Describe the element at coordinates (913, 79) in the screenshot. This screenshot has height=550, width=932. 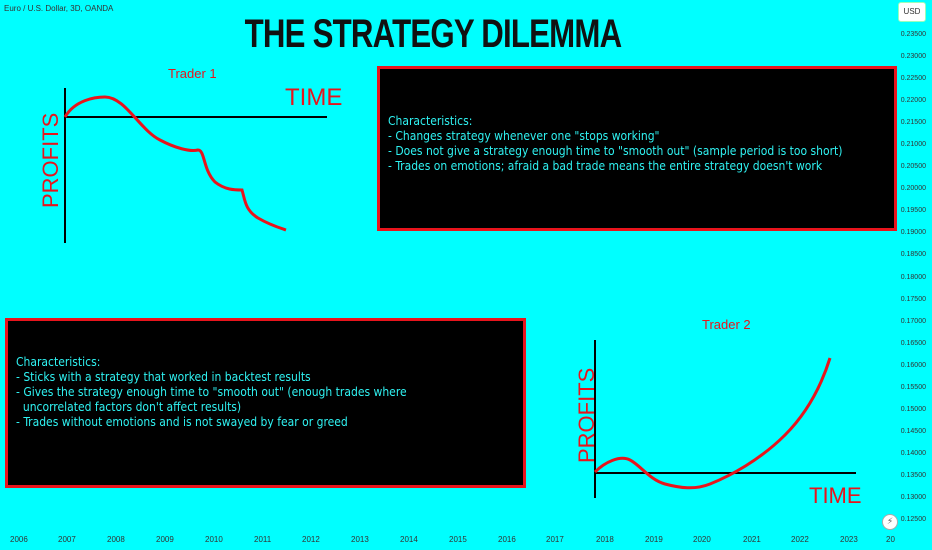
I see `price-tick: 0.22500` at that location.